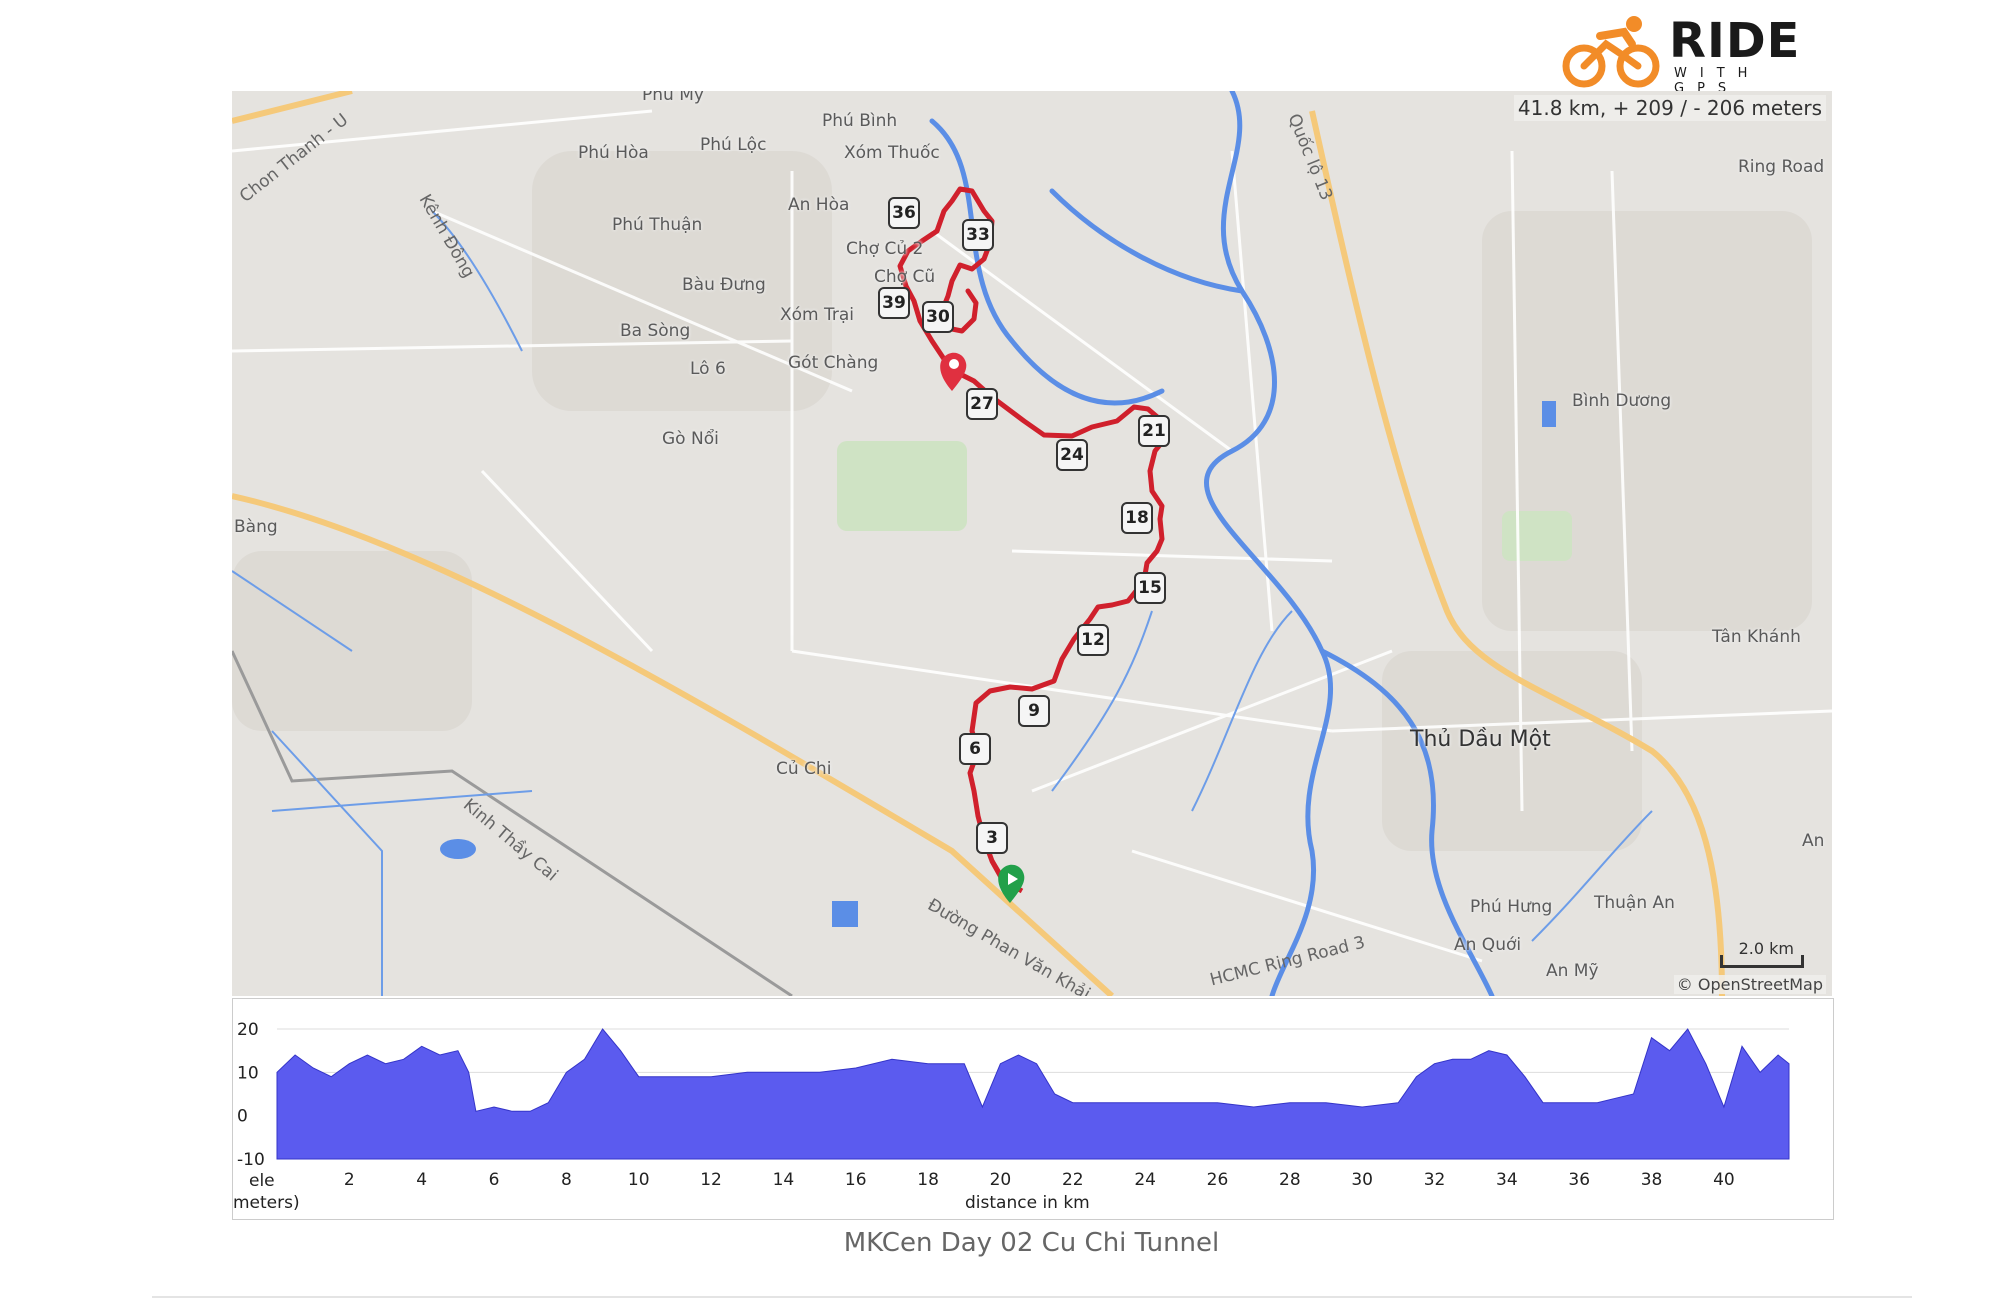 The image size is (2000, 1298). What do you see at coordinates (938, 317) in the screenshot?
I see `km-marker: 30` at bounding box center [938, 317].